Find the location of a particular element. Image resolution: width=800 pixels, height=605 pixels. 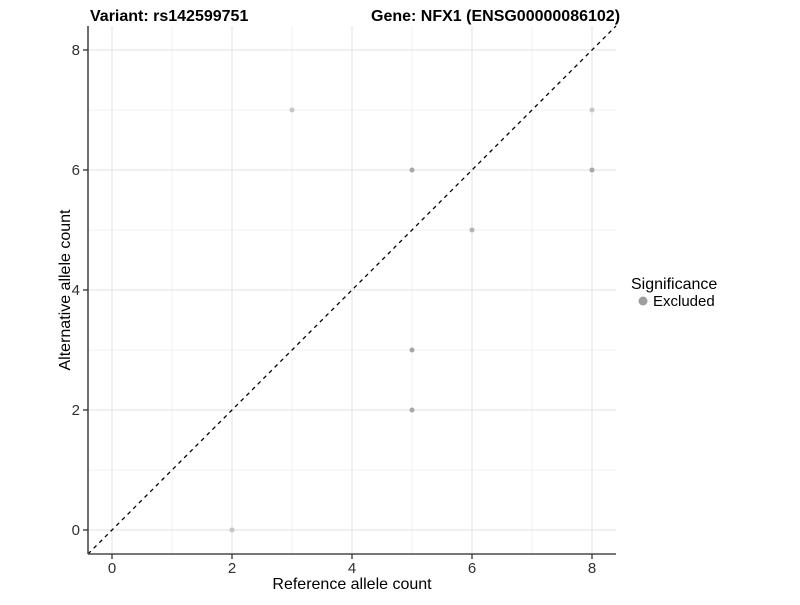

legend-excluded-dot-icon is located at coordinates (643, 301).